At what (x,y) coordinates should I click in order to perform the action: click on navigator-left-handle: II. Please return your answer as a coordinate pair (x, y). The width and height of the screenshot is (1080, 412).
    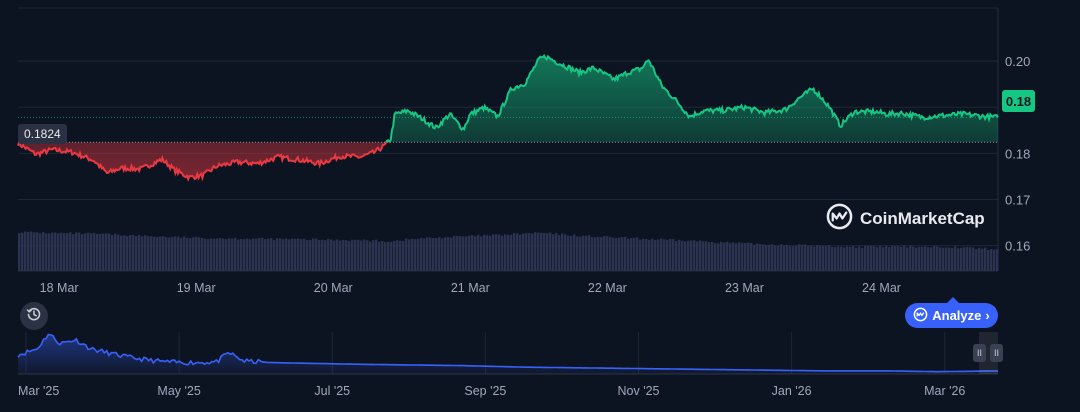
    Looking at the image, I should click on (979, 353).